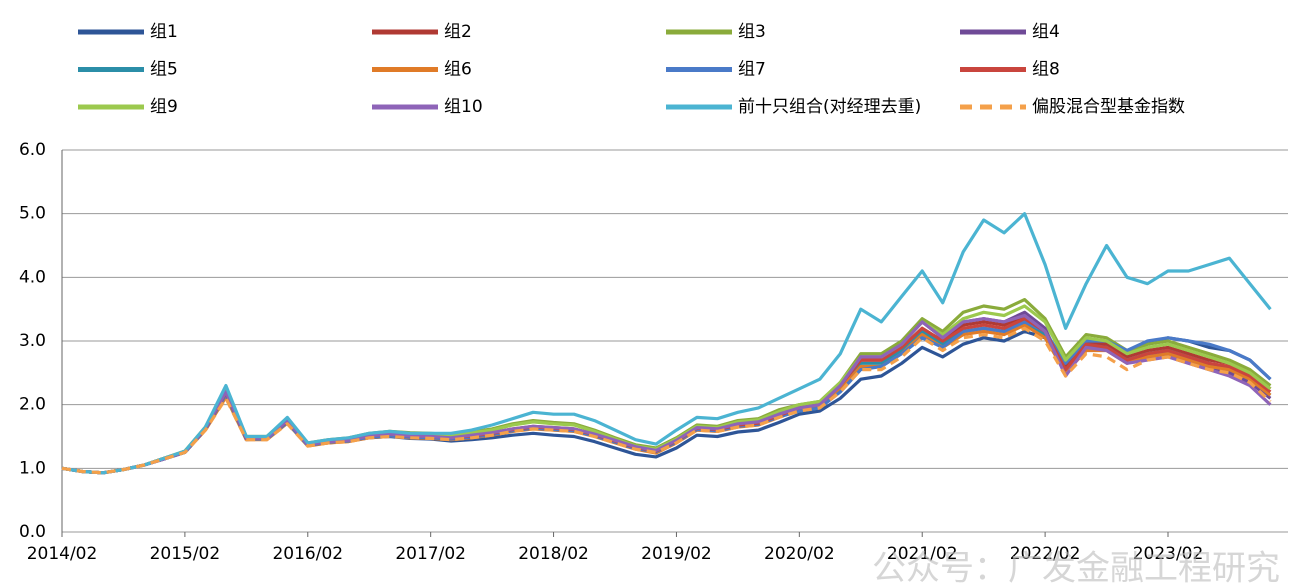 The image size is (1302, 585). What do you see at coordinates (676, 554) in the screenshot?
I see `x-tick-label: 2019/02` at bounding box center [676, 554].